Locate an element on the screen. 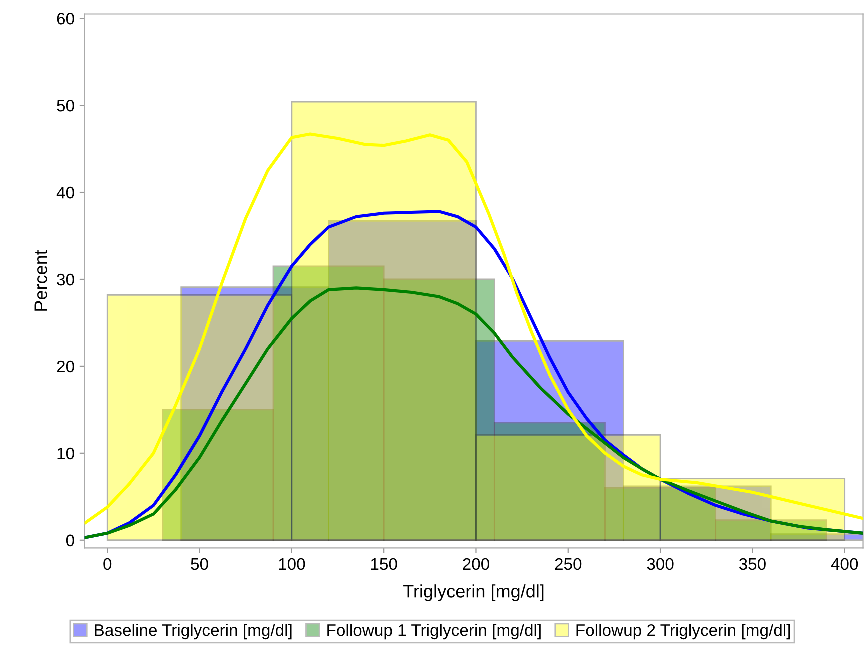 Image resolution: width=865 pixels, height=648 pixels. y-tick-label: 30 is located at coordinates (65, 280).